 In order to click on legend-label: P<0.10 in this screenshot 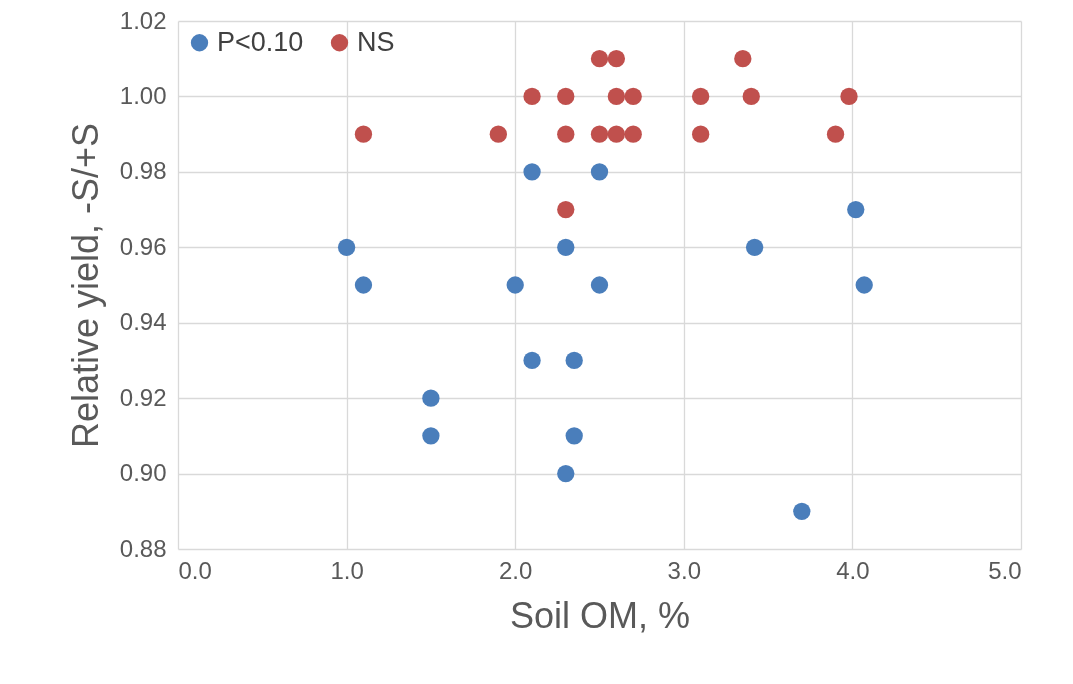, I will do `click(260, 41)`.